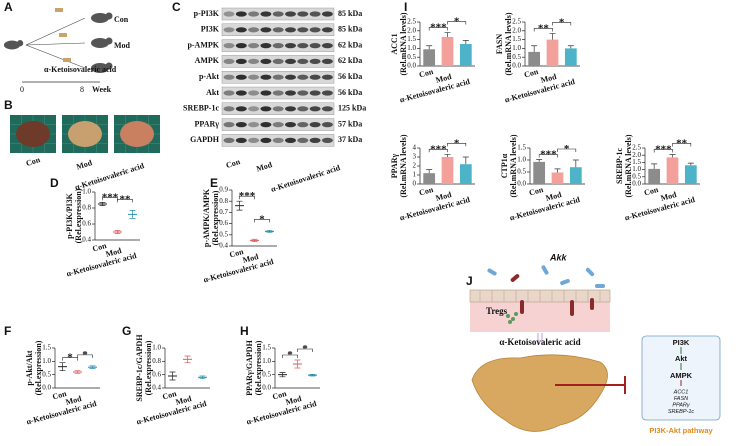 The image size is (743, 446). I want to click on y-axis-unit: (Rel.mRNA levels), so click(513, 165).